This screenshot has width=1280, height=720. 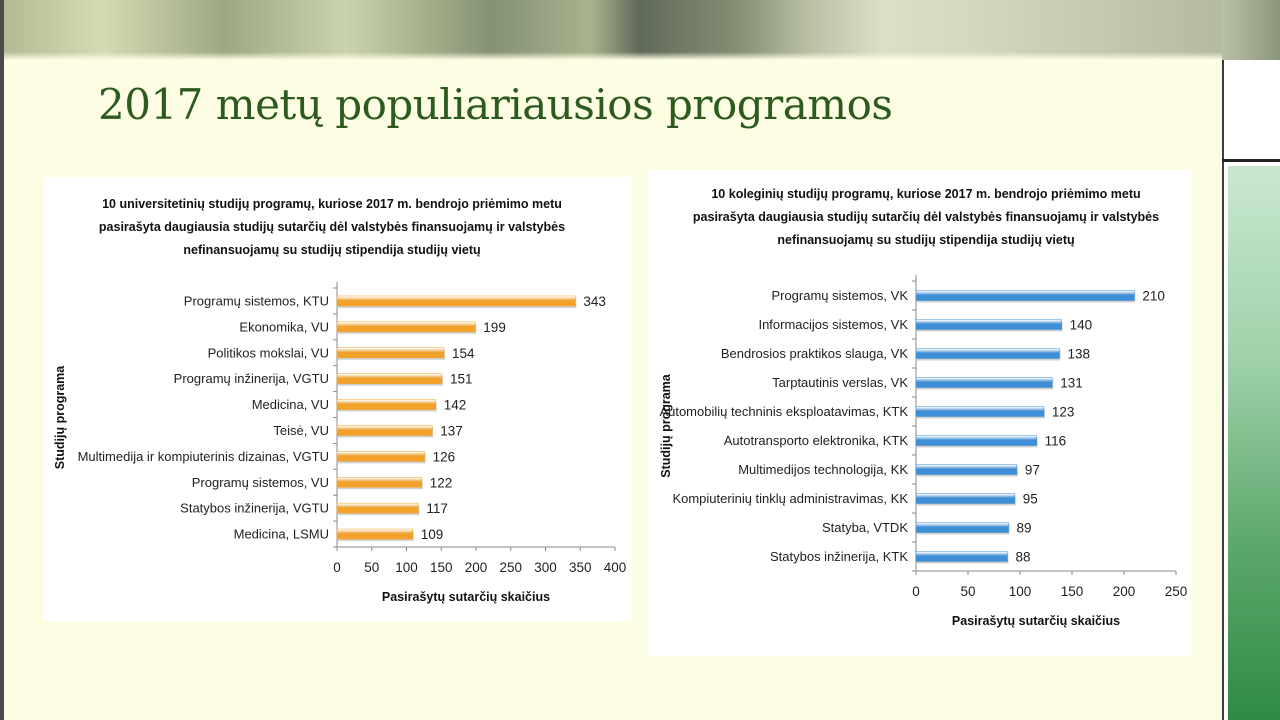 What do you see at coordinates (1063, 412) in the screenshot?
I see `data-label: 123` at bounding box center [1063, 412].